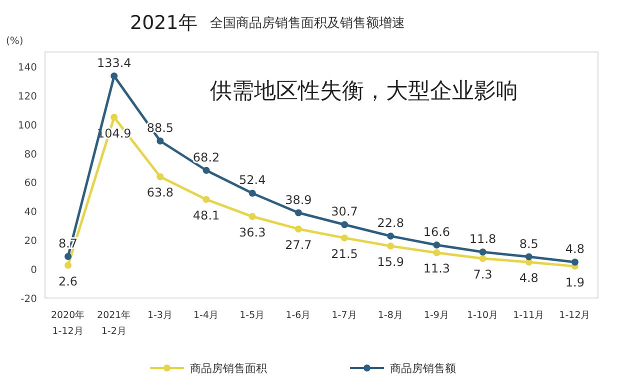  Describe the element at coordinates (298, 245) in the screenshot. I see `data-label: 27.7` at that location.